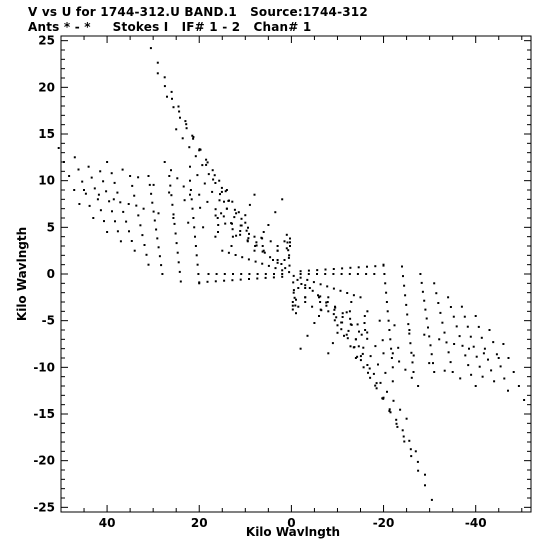 This screenshot has width=540, height=547. I want to click on y-tick-label: 25, so click(46, 41).